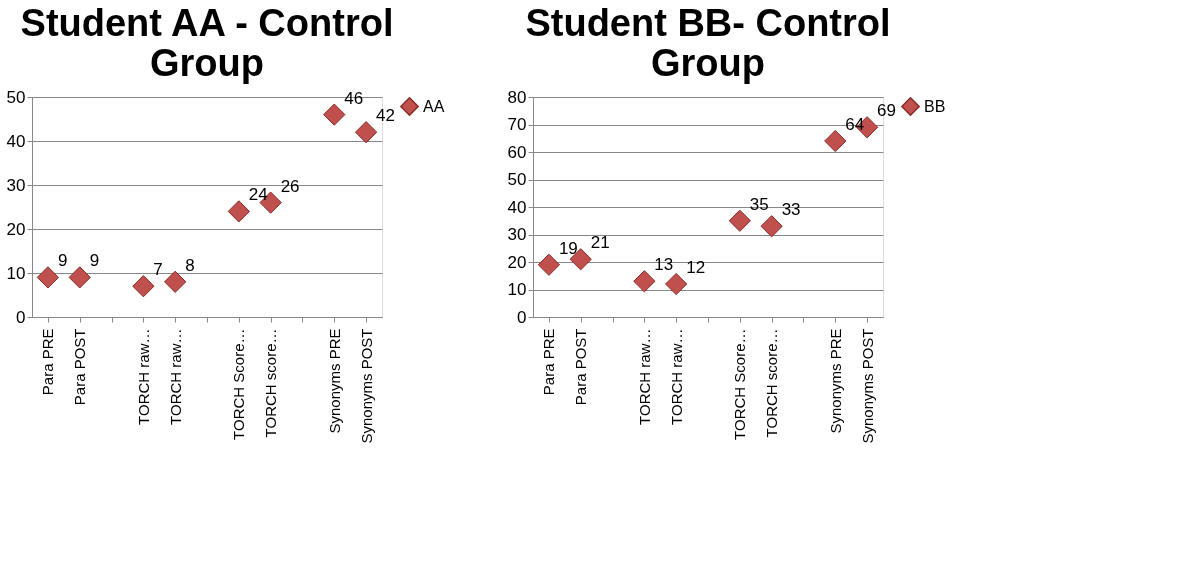 This screenshot has height=585, width=1187. Describe the element at coordinates (517, 152) in the screenshot. I see `y-tick-label: 60` at that location.